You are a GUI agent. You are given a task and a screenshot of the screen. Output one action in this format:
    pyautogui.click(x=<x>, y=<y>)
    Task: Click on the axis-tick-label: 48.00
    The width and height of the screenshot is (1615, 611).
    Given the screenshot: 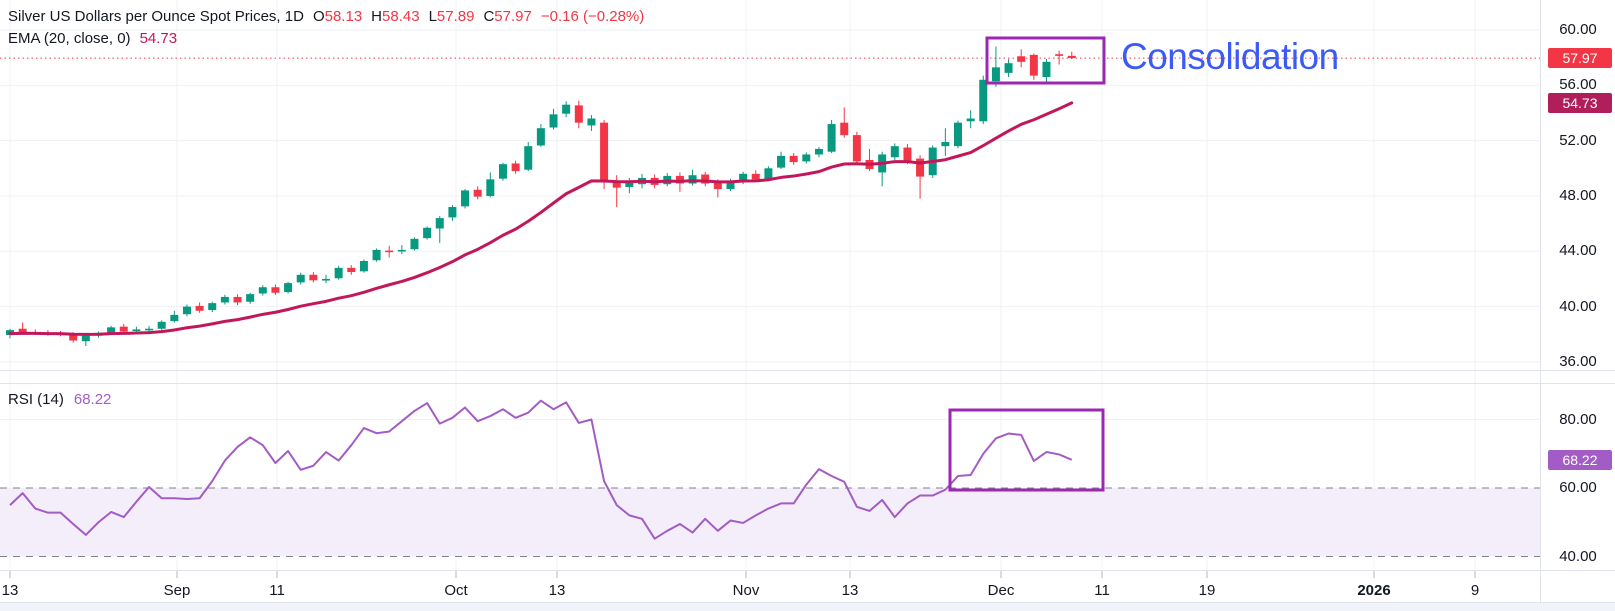 What is the action you would take?
    pyautogui.click(x=1578, y=195)
    